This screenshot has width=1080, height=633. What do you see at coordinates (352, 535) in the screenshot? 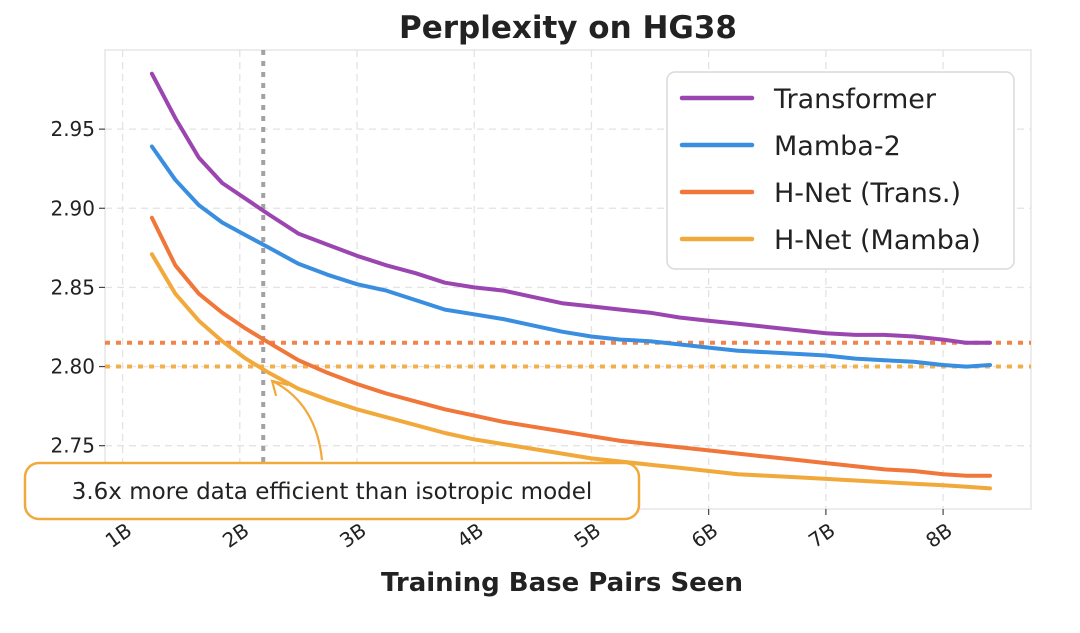
I see `x-tick-label: 3B` at bounding box center [352, 535].